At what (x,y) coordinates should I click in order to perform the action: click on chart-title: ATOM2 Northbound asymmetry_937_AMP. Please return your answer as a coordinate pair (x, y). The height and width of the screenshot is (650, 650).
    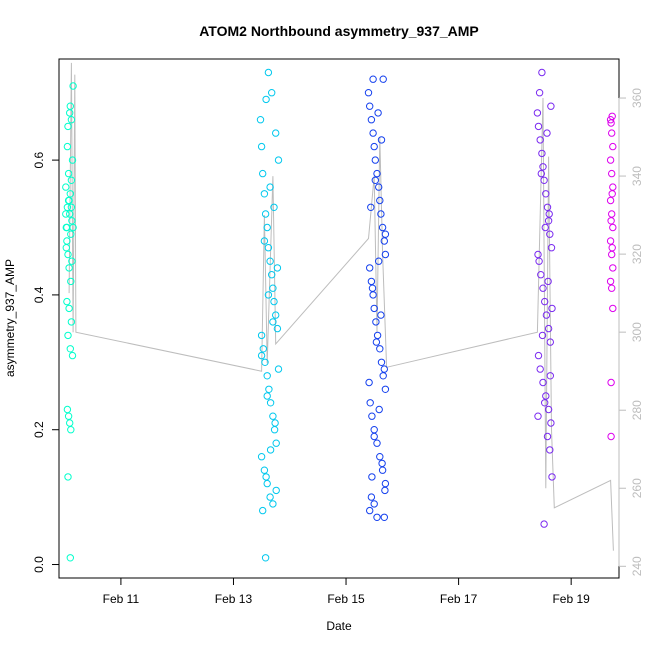
    Looking at the image, I should click on (339, 31).